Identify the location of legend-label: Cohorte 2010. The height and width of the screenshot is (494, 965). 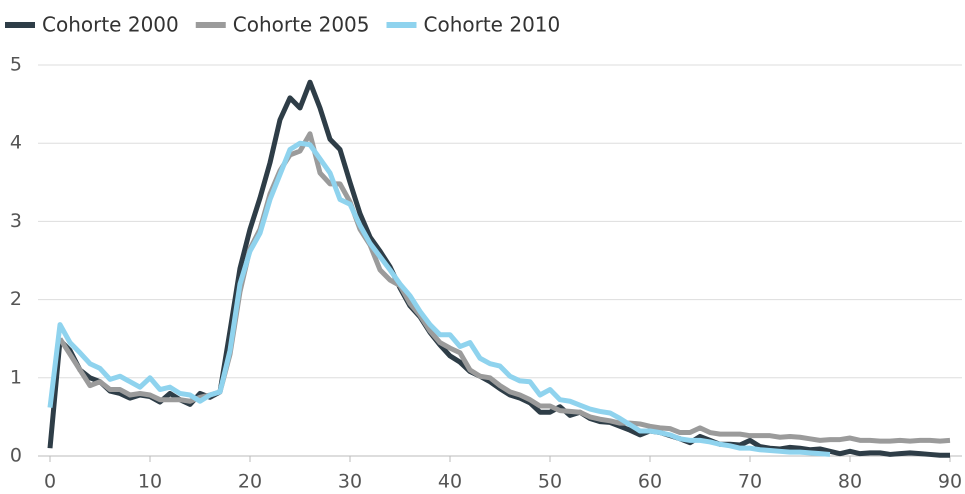
(492, 25).